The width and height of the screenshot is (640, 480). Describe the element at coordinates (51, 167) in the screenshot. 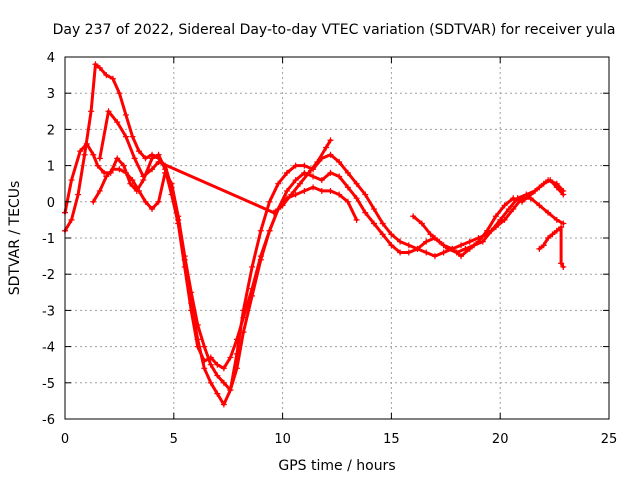

I see `y-tick-label: 1` at that location.